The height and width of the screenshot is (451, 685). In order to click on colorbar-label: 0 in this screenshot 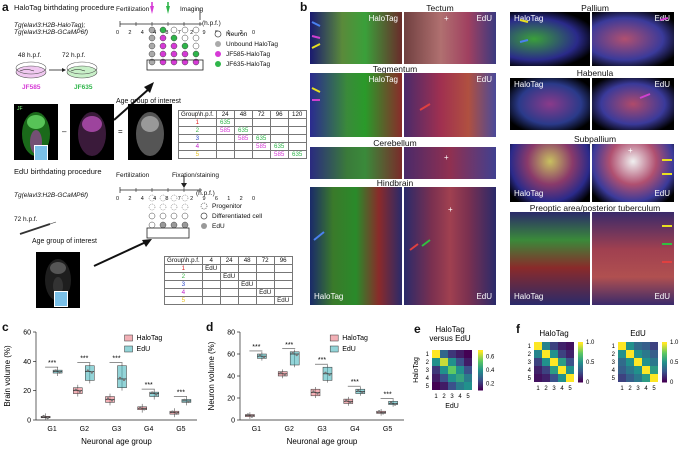, I will do `click(588, 383)`.